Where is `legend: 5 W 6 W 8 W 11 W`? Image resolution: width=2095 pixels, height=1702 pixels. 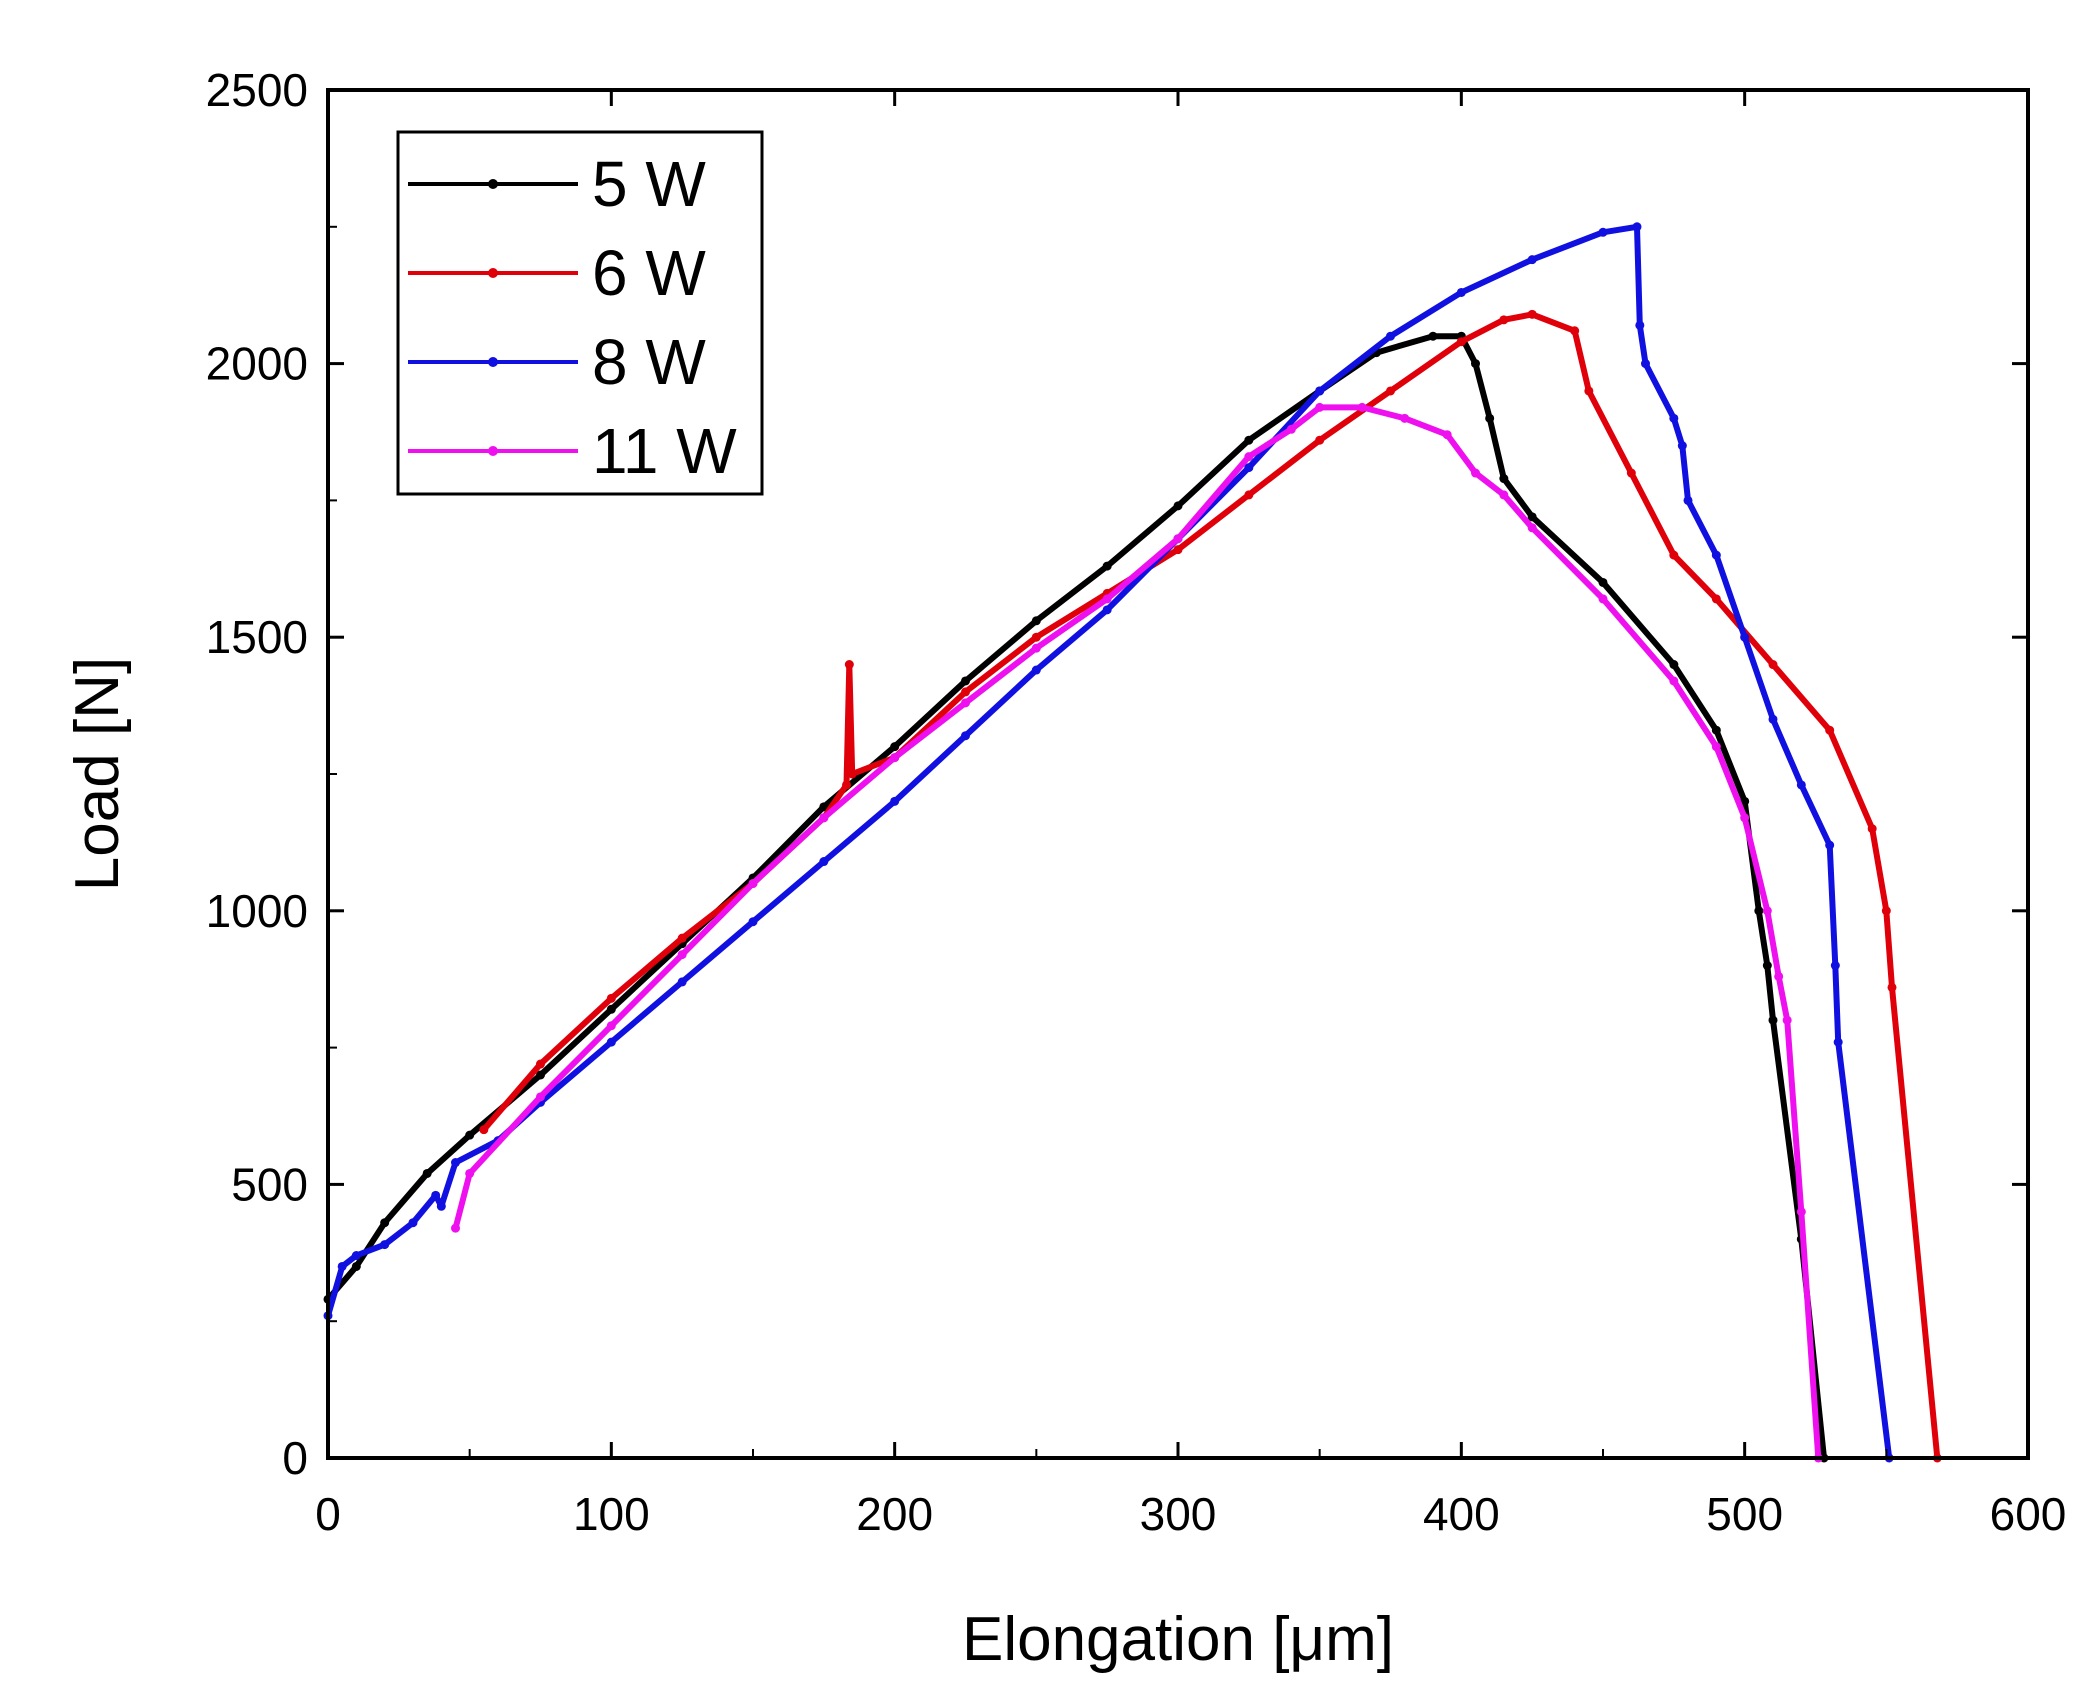
legend: 5 W 6 W 8 W 11 W is located at coordinates (580, 313).